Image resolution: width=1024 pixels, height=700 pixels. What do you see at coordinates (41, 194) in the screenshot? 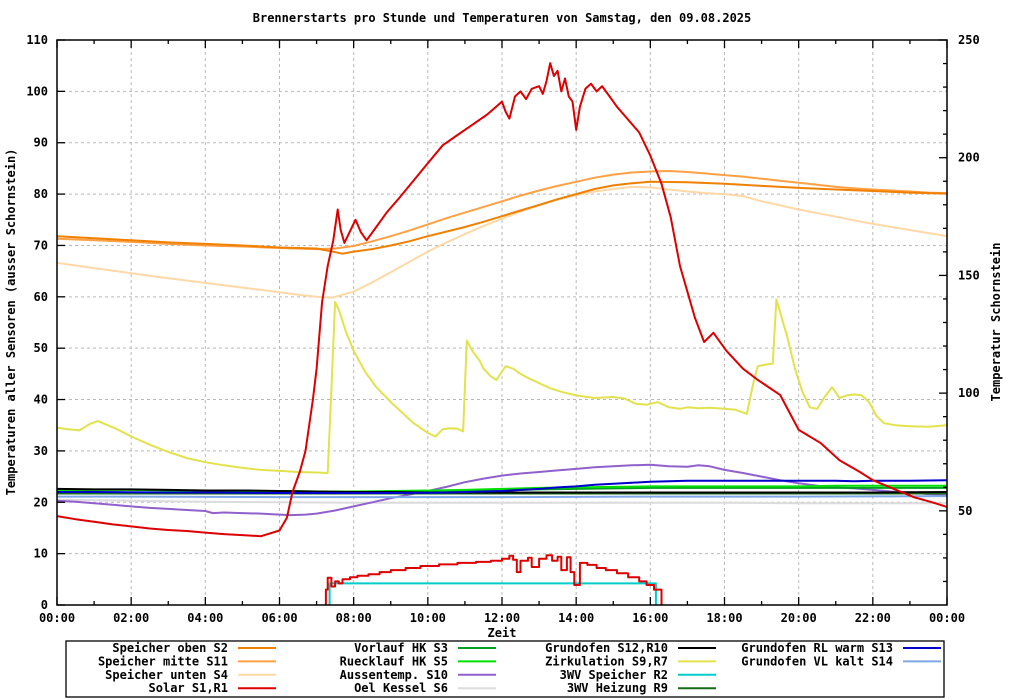
I see `y-left-tick-label: 80` at bounding box center [41, 194].